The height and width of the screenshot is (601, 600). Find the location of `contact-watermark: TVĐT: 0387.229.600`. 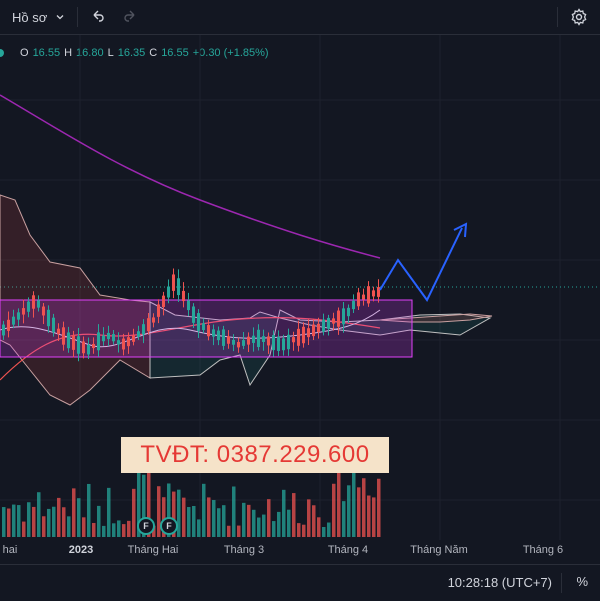

contact-watermark: TVĐT: 0387.229.600 is located at coordinates (255, 455).